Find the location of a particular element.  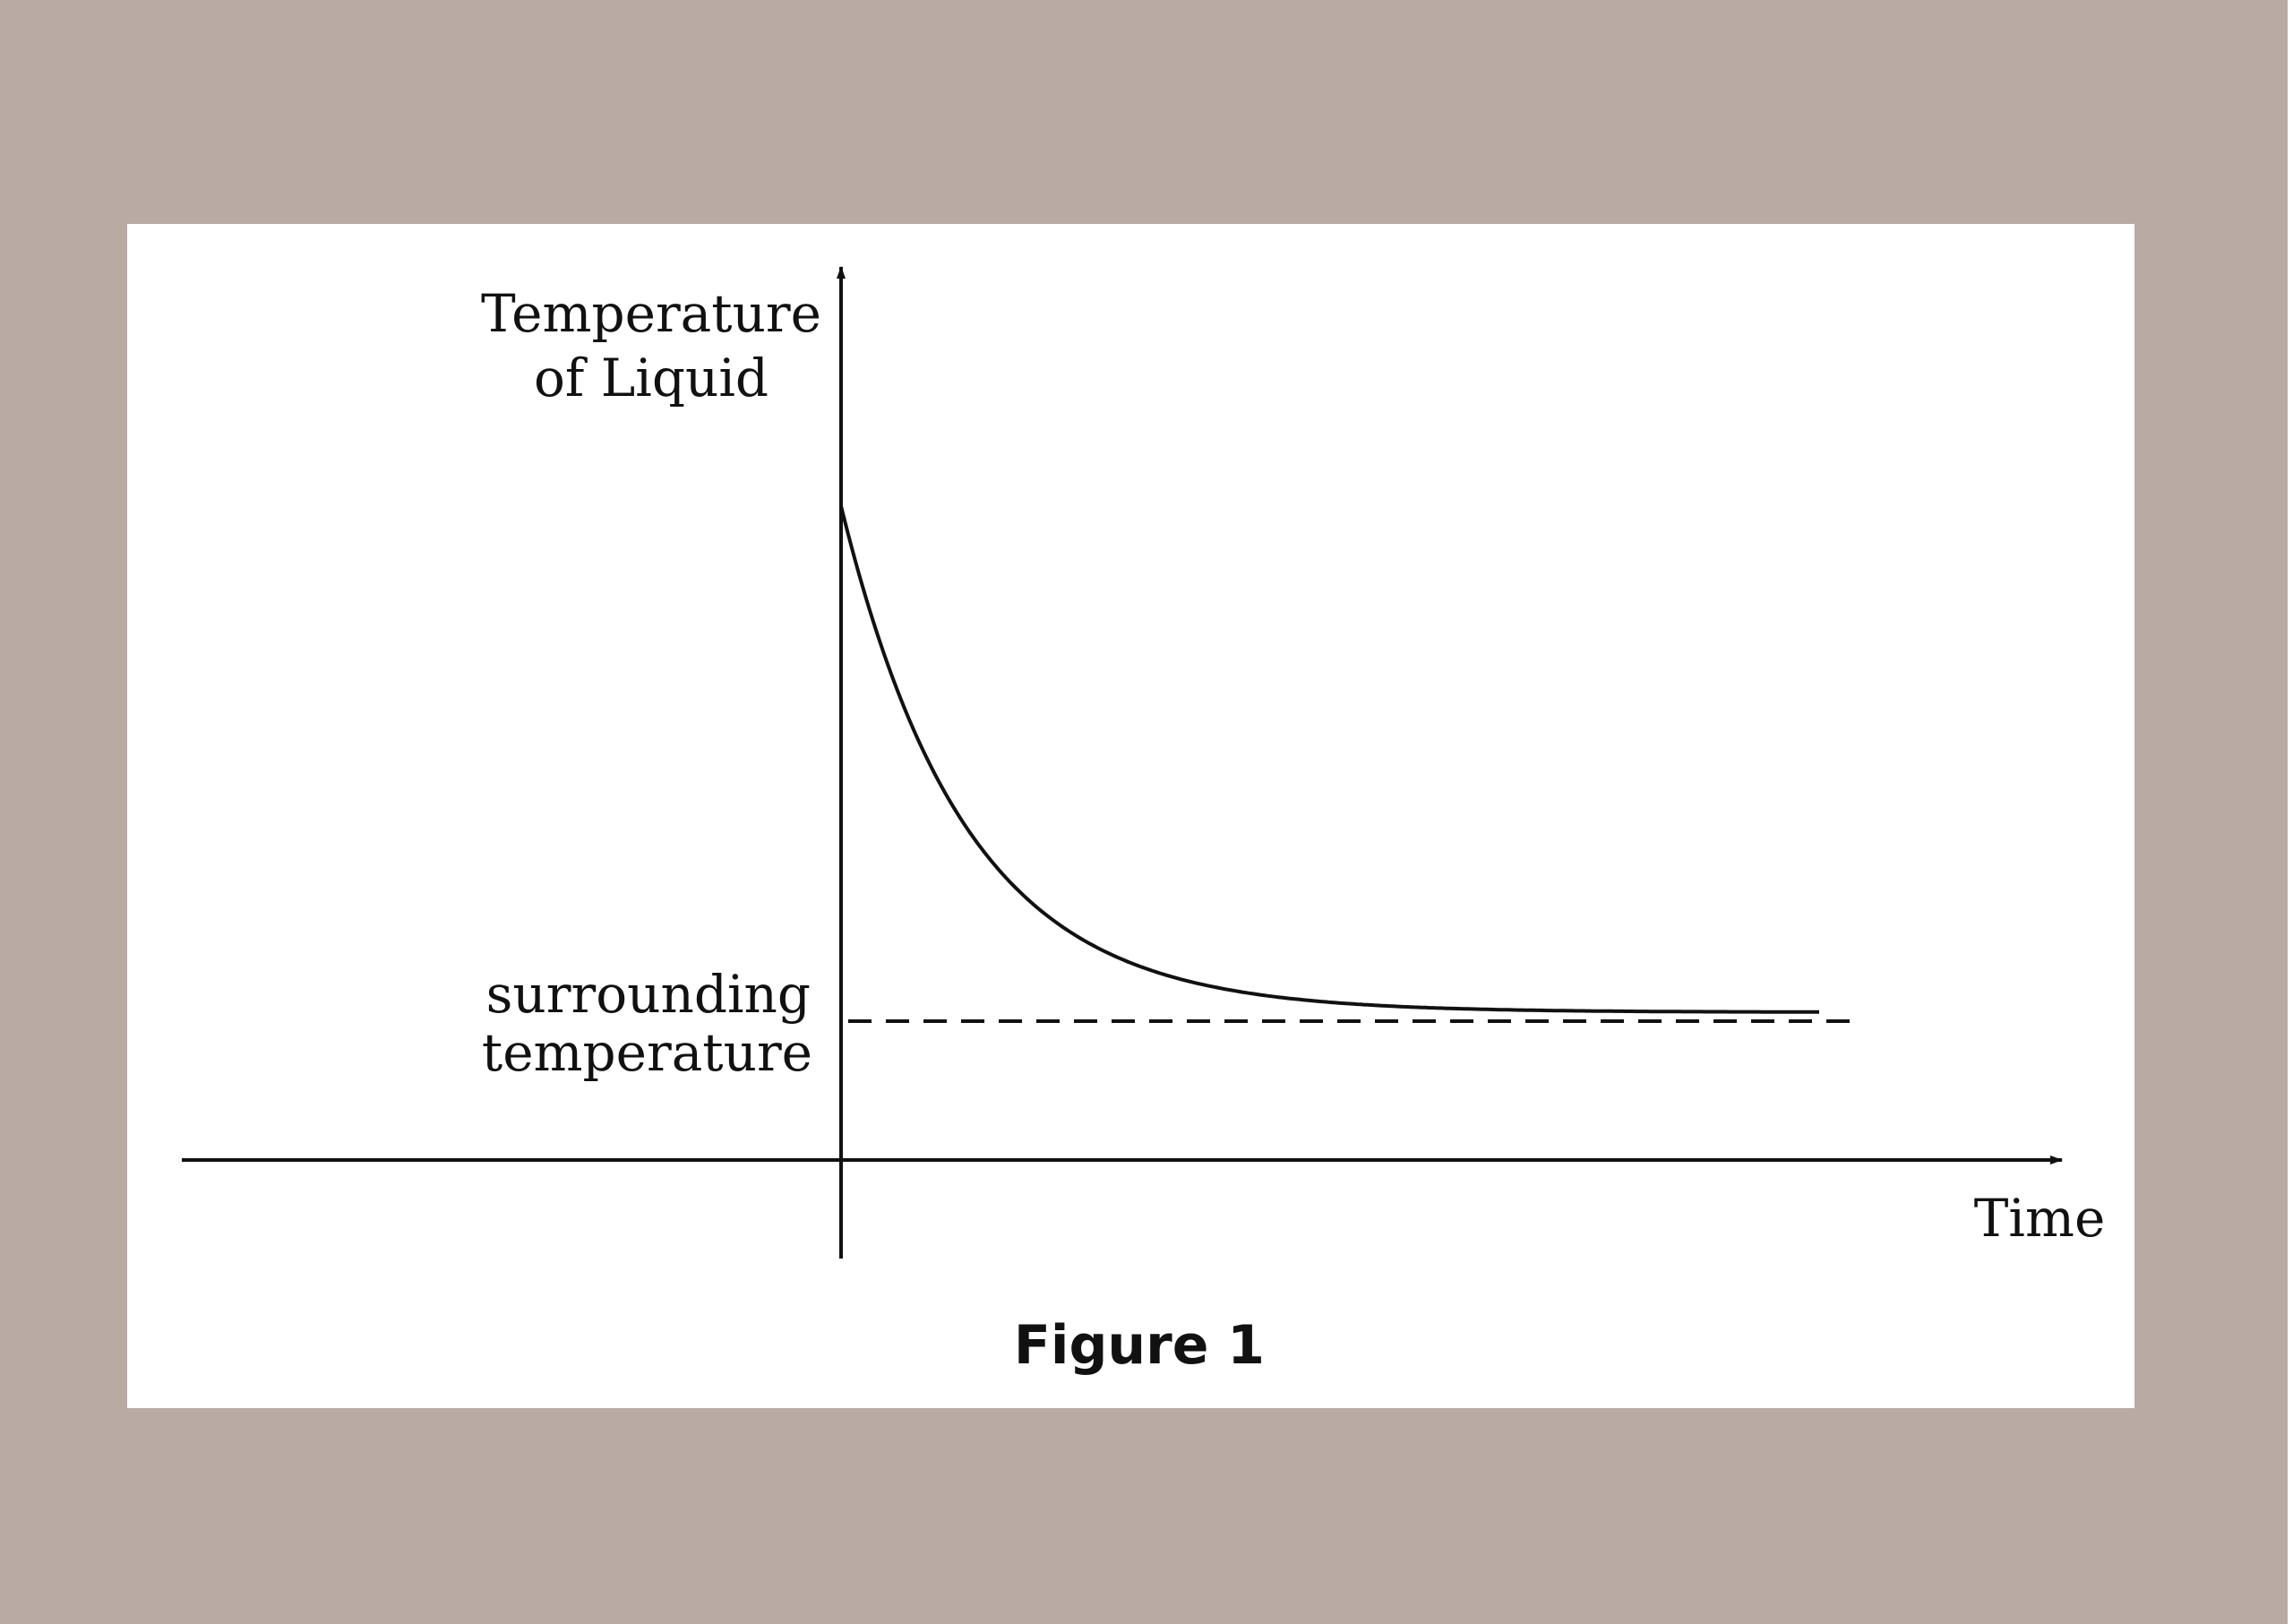

y-axis-label-line1: Temperature is located at coordinates (651, 314).